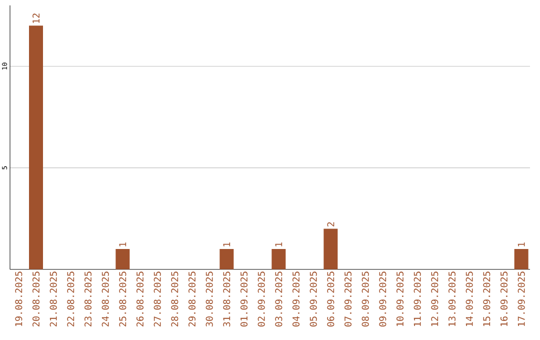 The width and height of the screenshot is (540, 340). What do you see at coordinates (330, 299) in the screenshot?
I see `x-tick-label: 06.09.2025` at bounding box center [330, 299].